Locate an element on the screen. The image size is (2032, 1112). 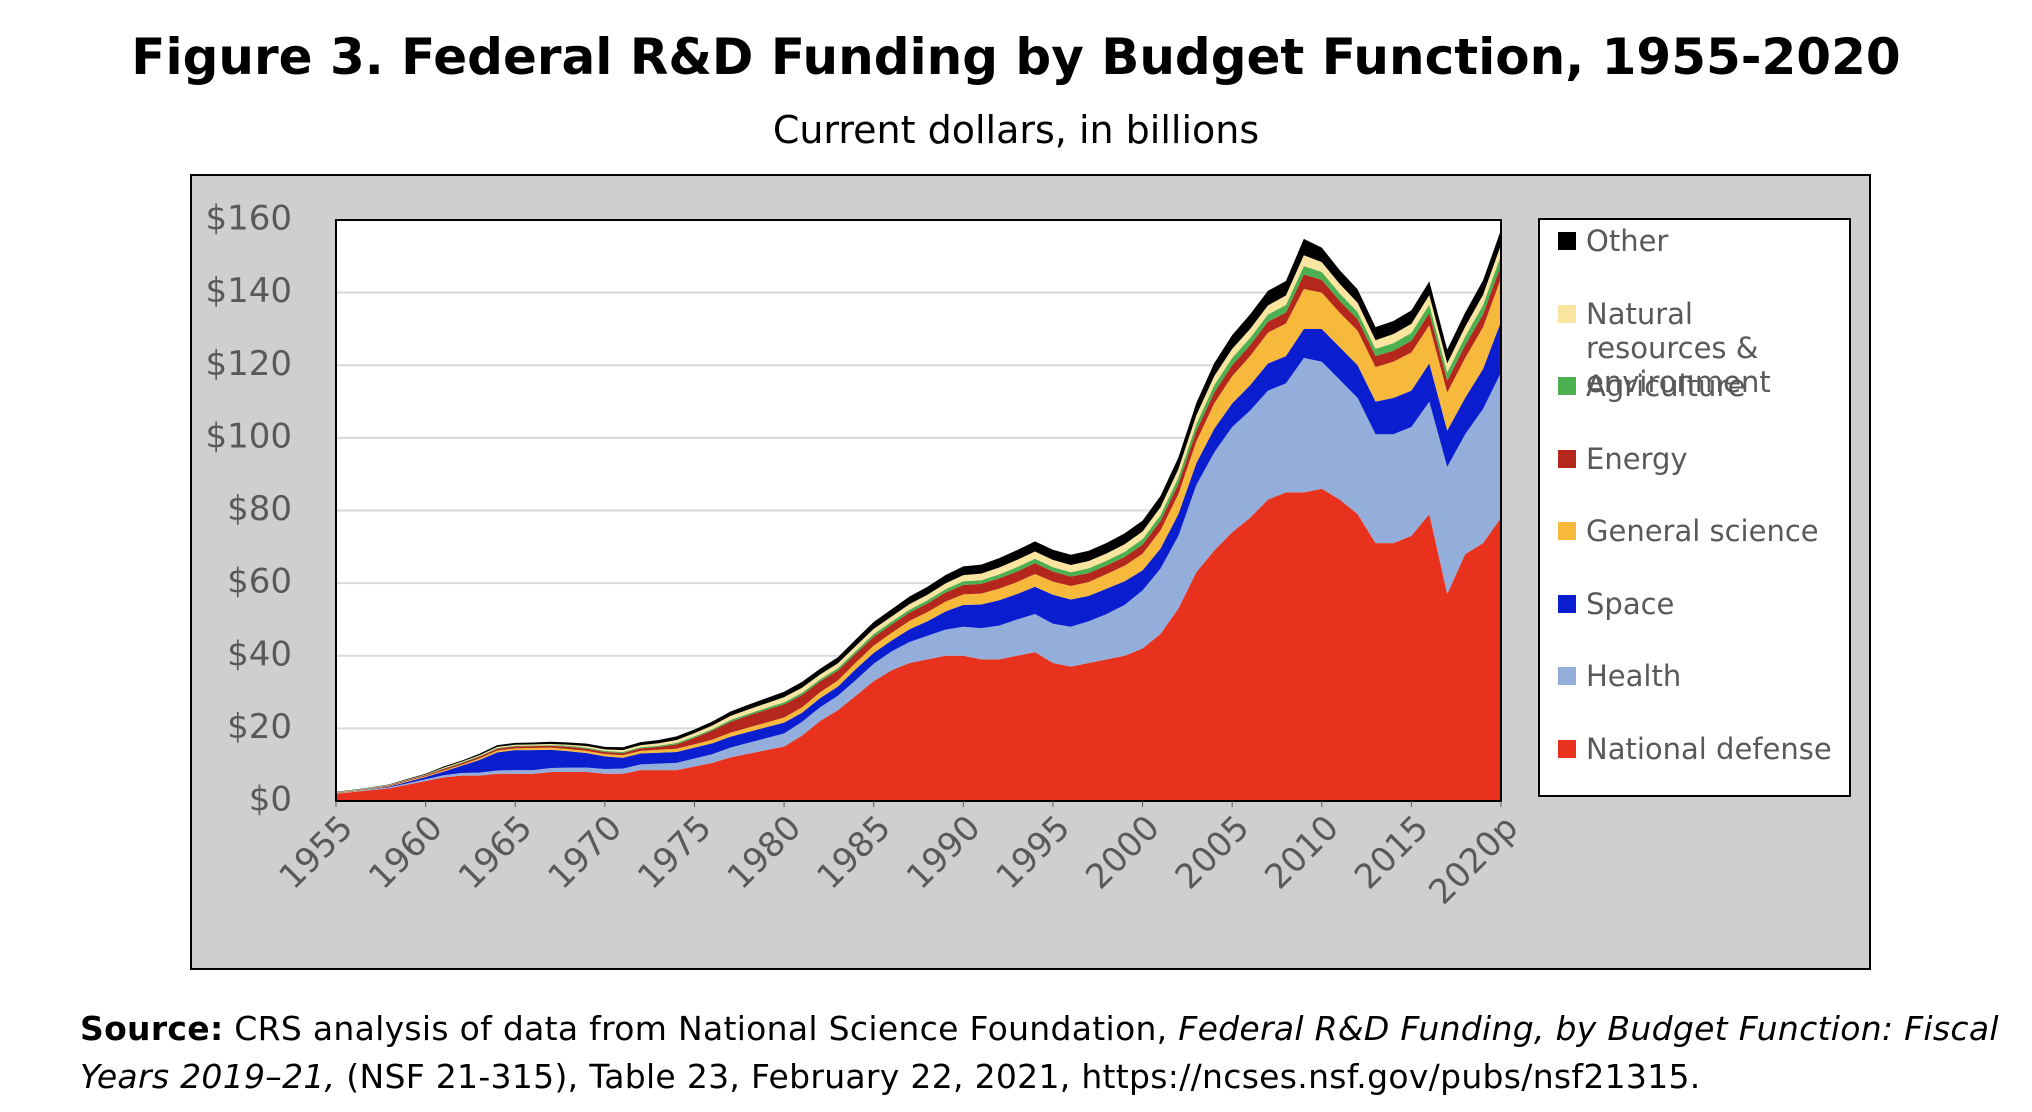
legend-entry: Natural resources & environment is located at coordinates (1694, 348).